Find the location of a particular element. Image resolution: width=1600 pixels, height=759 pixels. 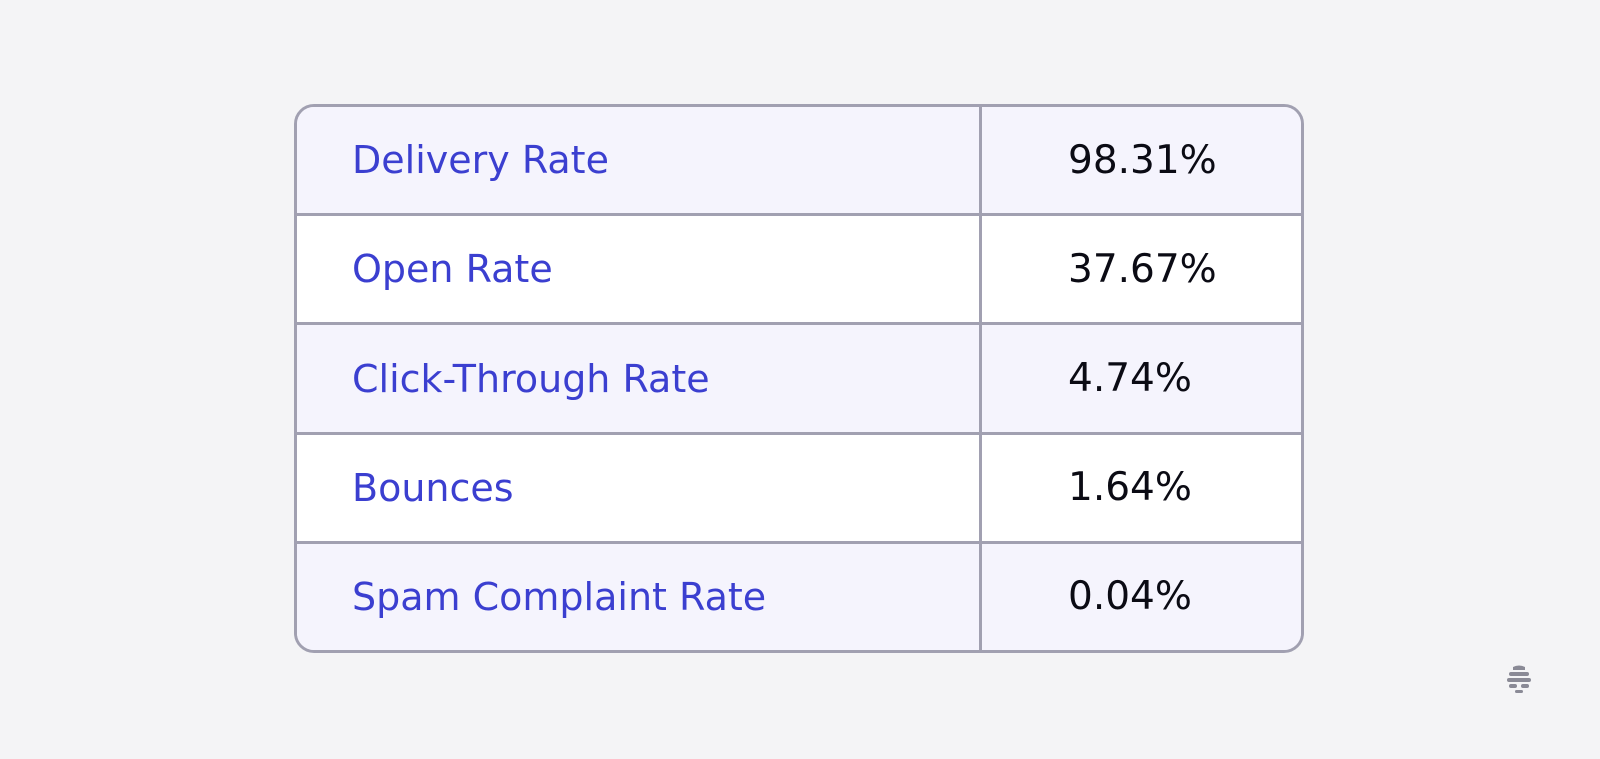

table-row: Delivery Rate 98.31% is located at coordinates (799, 162).